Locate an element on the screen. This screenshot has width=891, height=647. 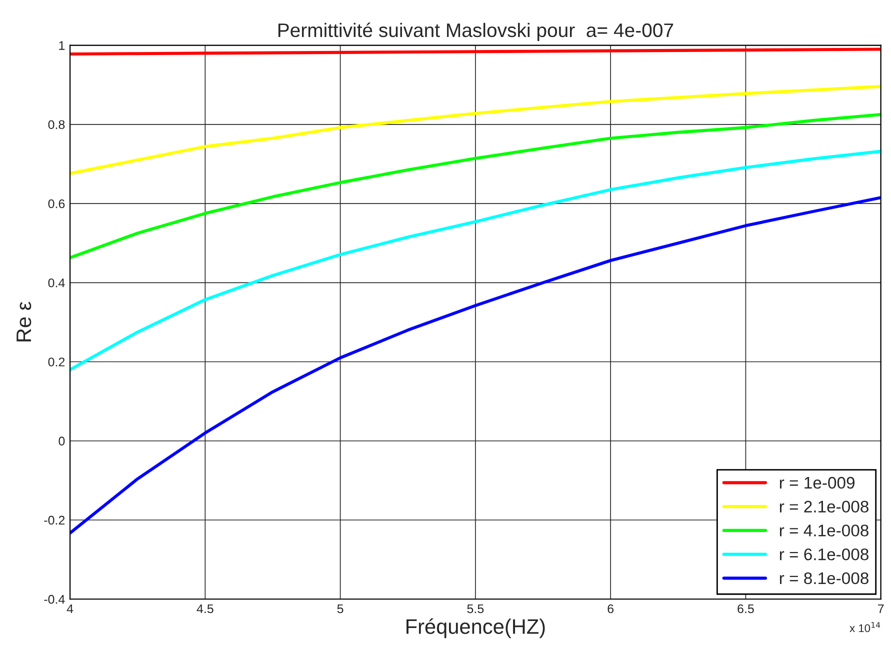
y-tick-label: 0.8 is located at coordinates (56, 125).